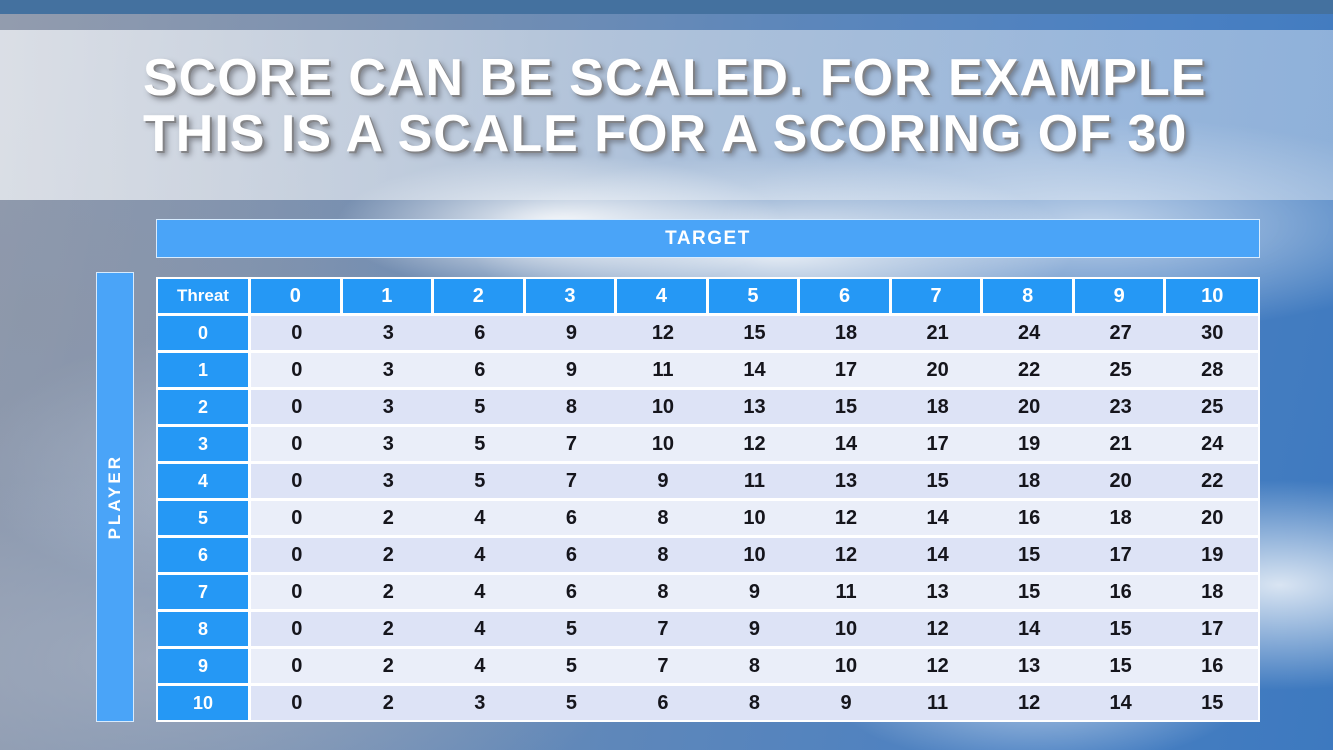  Describe the element at coordinates (754, 296) in the screenshot. I see `column-header-cells: 0 1 2 3 4 5 6 7 8 9 10` at that location.